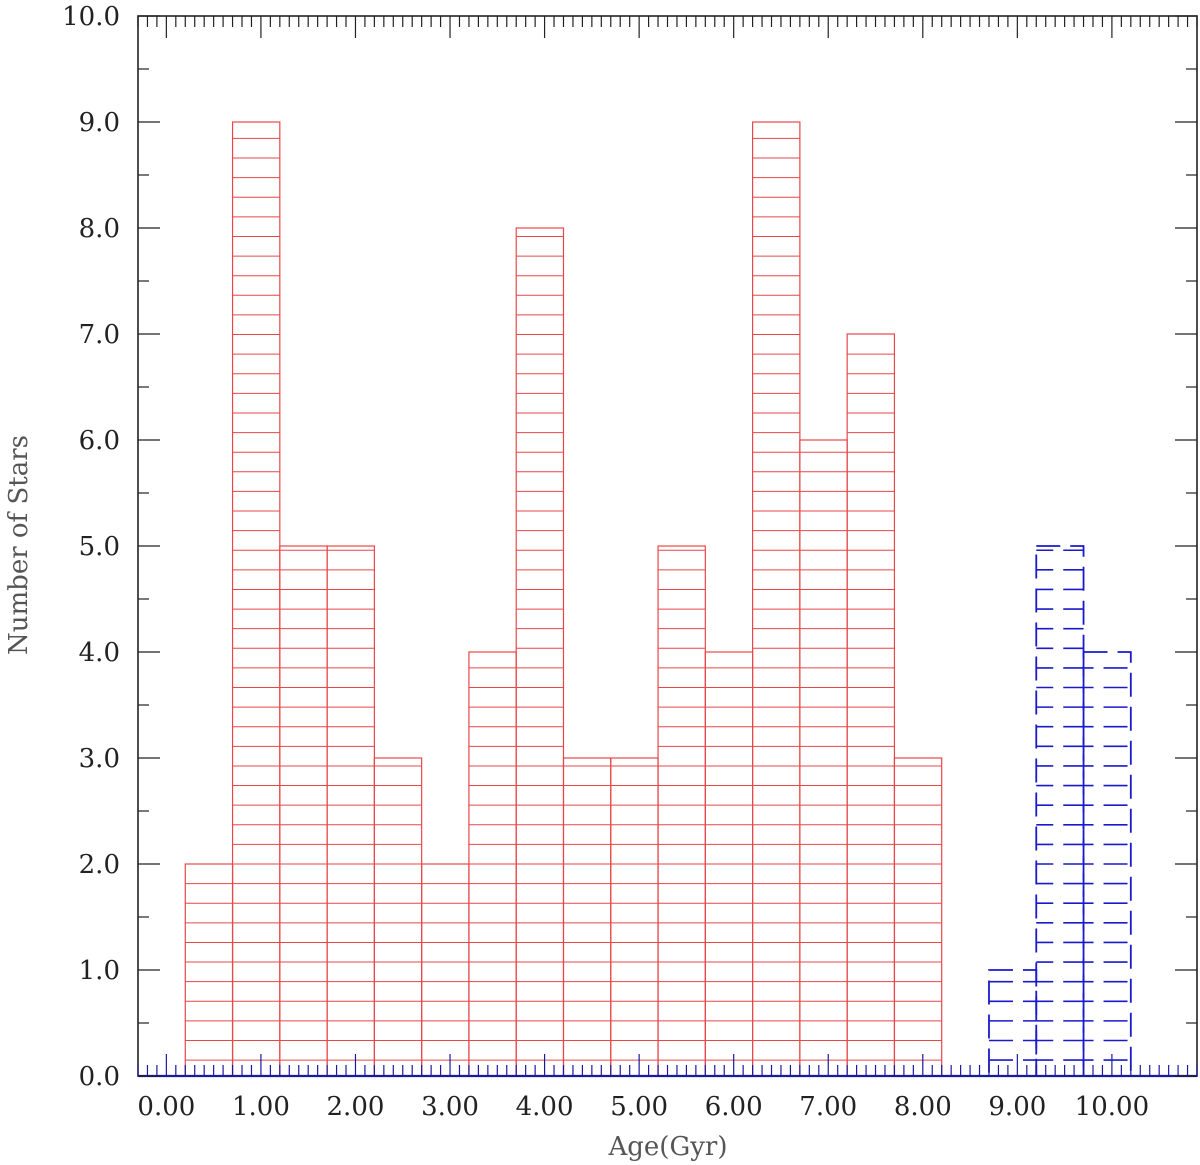 The width and height of the screenshot is (1200, 1165). Describe the element at coordinates (1017, 1107) in the screenshot. I see `x-tick-label: 9.00` at that location.